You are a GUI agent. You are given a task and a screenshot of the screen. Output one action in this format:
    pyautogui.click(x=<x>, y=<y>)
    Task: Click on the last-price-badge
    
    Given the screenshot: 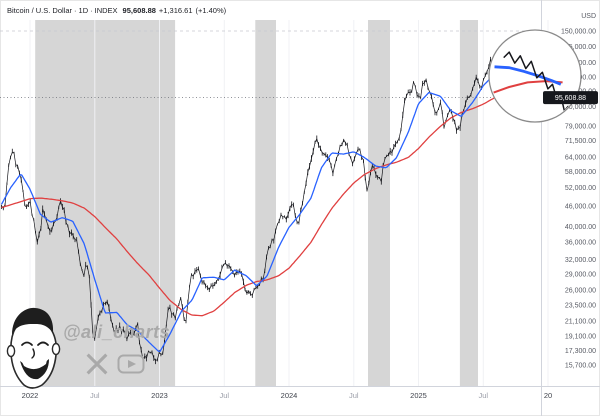 What is the action you would take?
    pyautogui.click(x=570, y=98)
    